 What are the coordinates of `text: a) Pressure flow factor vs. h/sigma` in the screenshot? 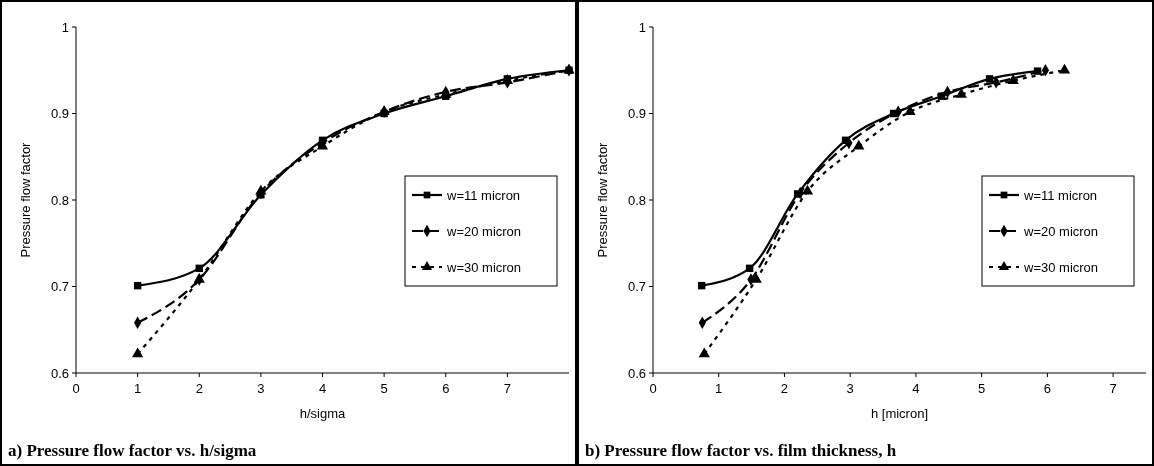 It's located at (132, 450).